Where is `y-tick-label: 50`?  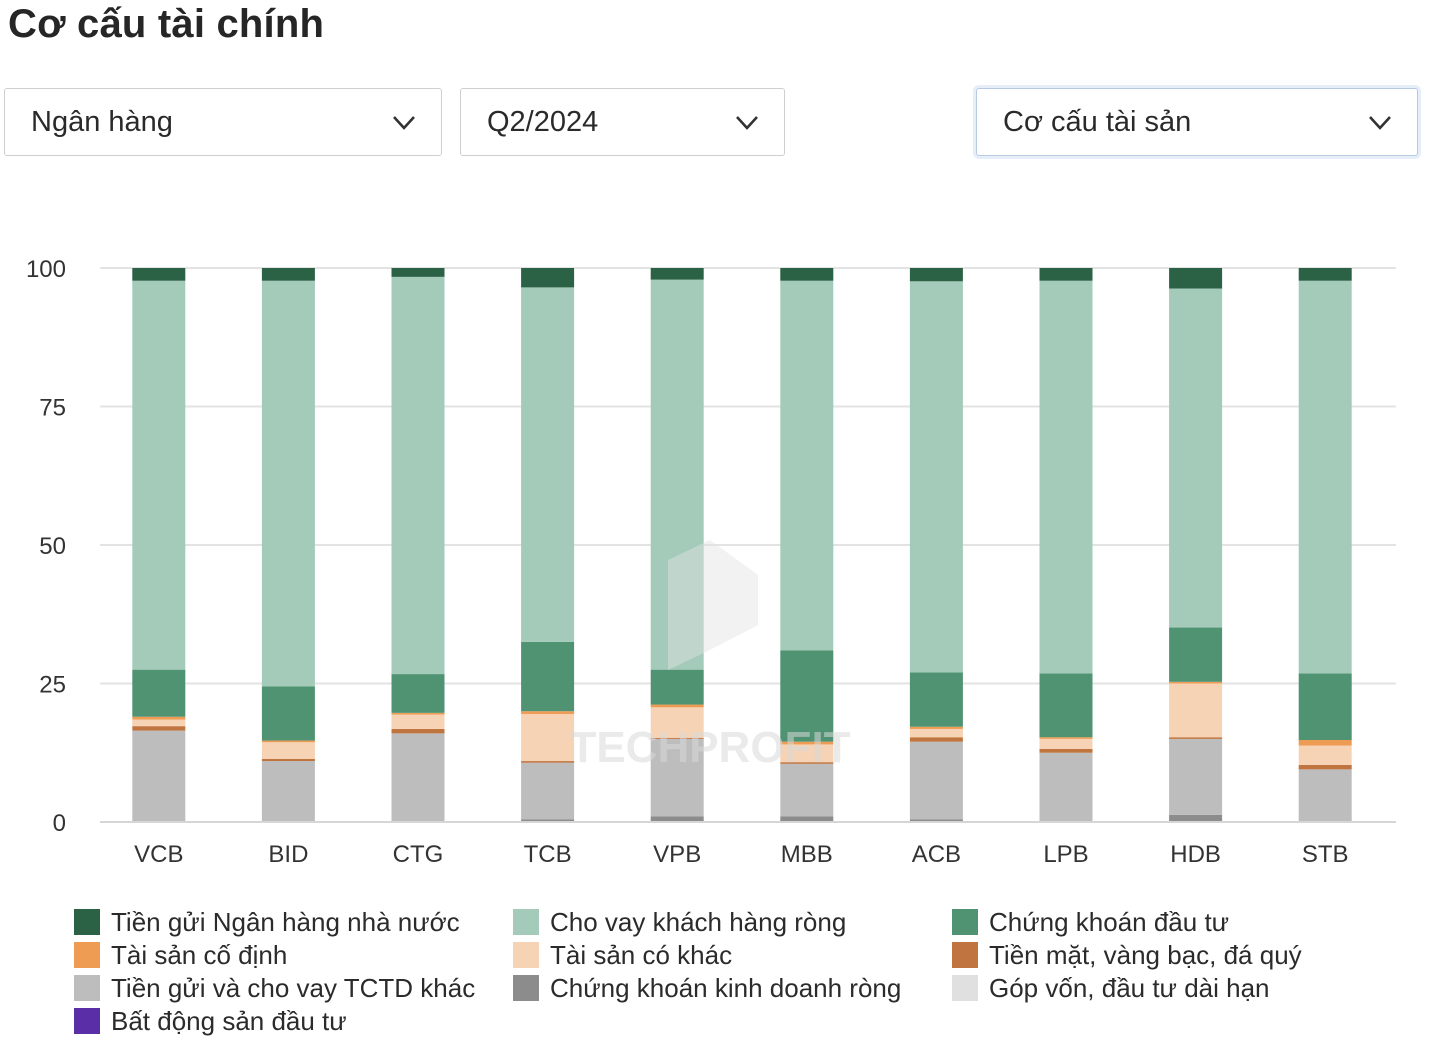
y-tick-label: 50 is located at coordinates (52, 546).